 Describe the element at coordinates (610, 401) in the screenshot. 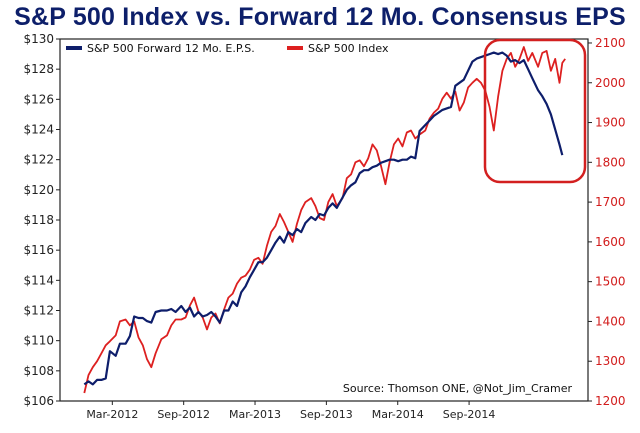

I see `right-tick-label: 1200` at that location.